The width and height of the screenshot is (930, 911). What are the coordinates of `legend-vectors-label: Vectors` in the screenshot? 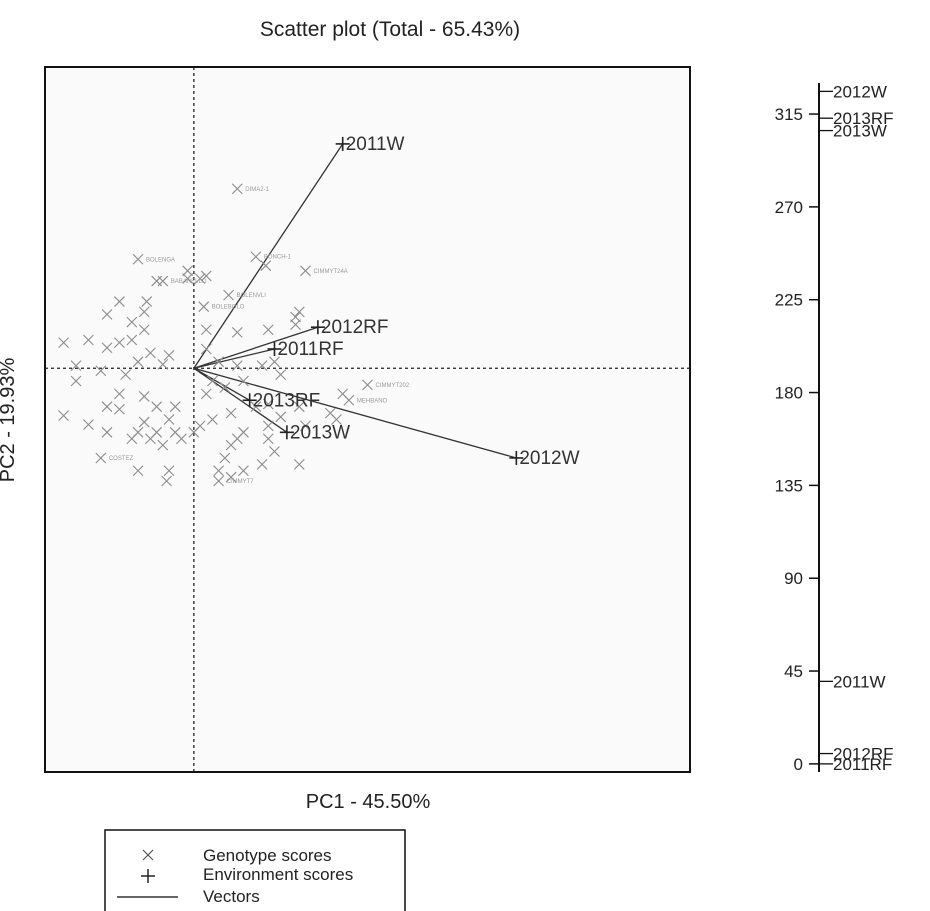 It's located at (231, 896).